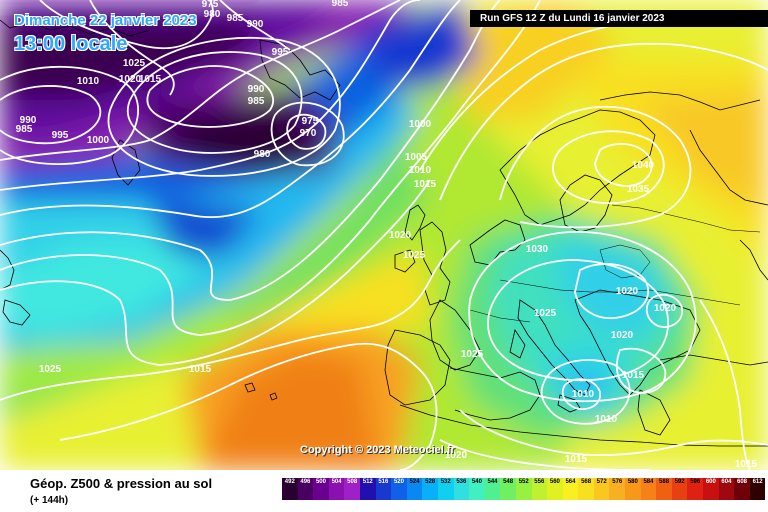  What do you see at coordinates (648, 489) in the screenshot?
I see `legend-swatch: 584` at bounding box center [648, 489].